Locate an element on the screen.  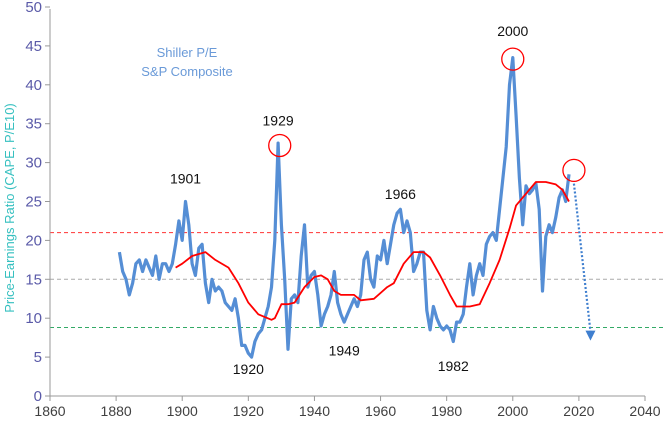
year-annotation: 1966 is located at coordinates (400, 194).